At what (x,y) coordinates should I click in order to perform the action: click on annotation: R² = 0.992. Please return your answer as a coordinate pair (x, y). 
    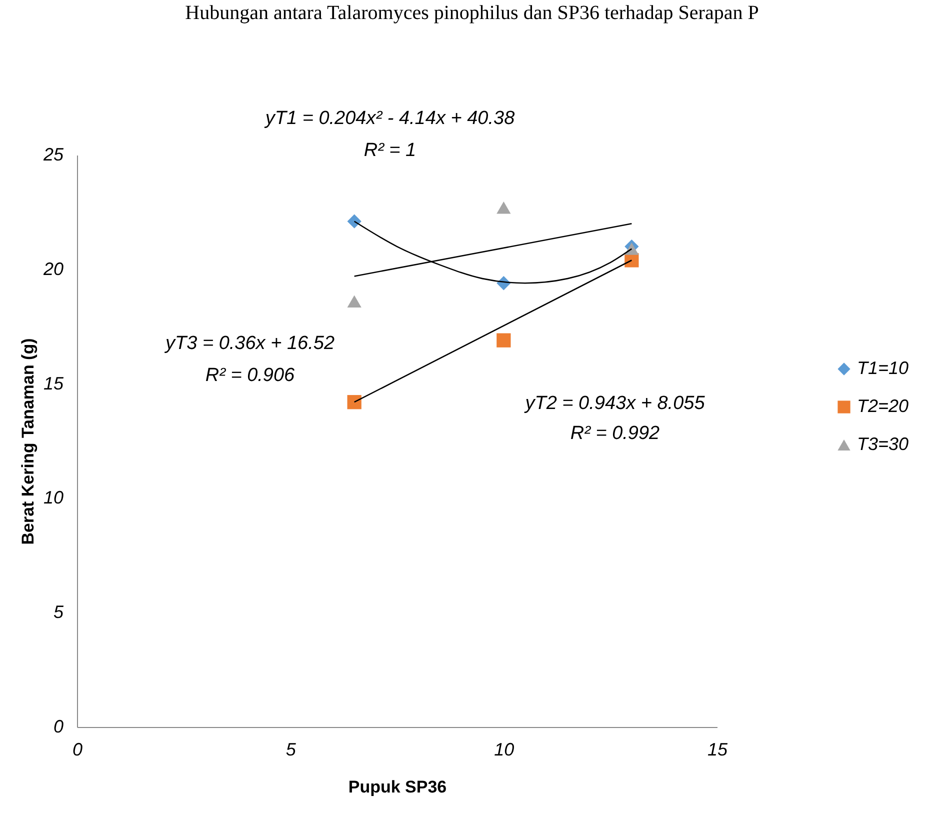
    Looking at the image, I should click on (615, 433).